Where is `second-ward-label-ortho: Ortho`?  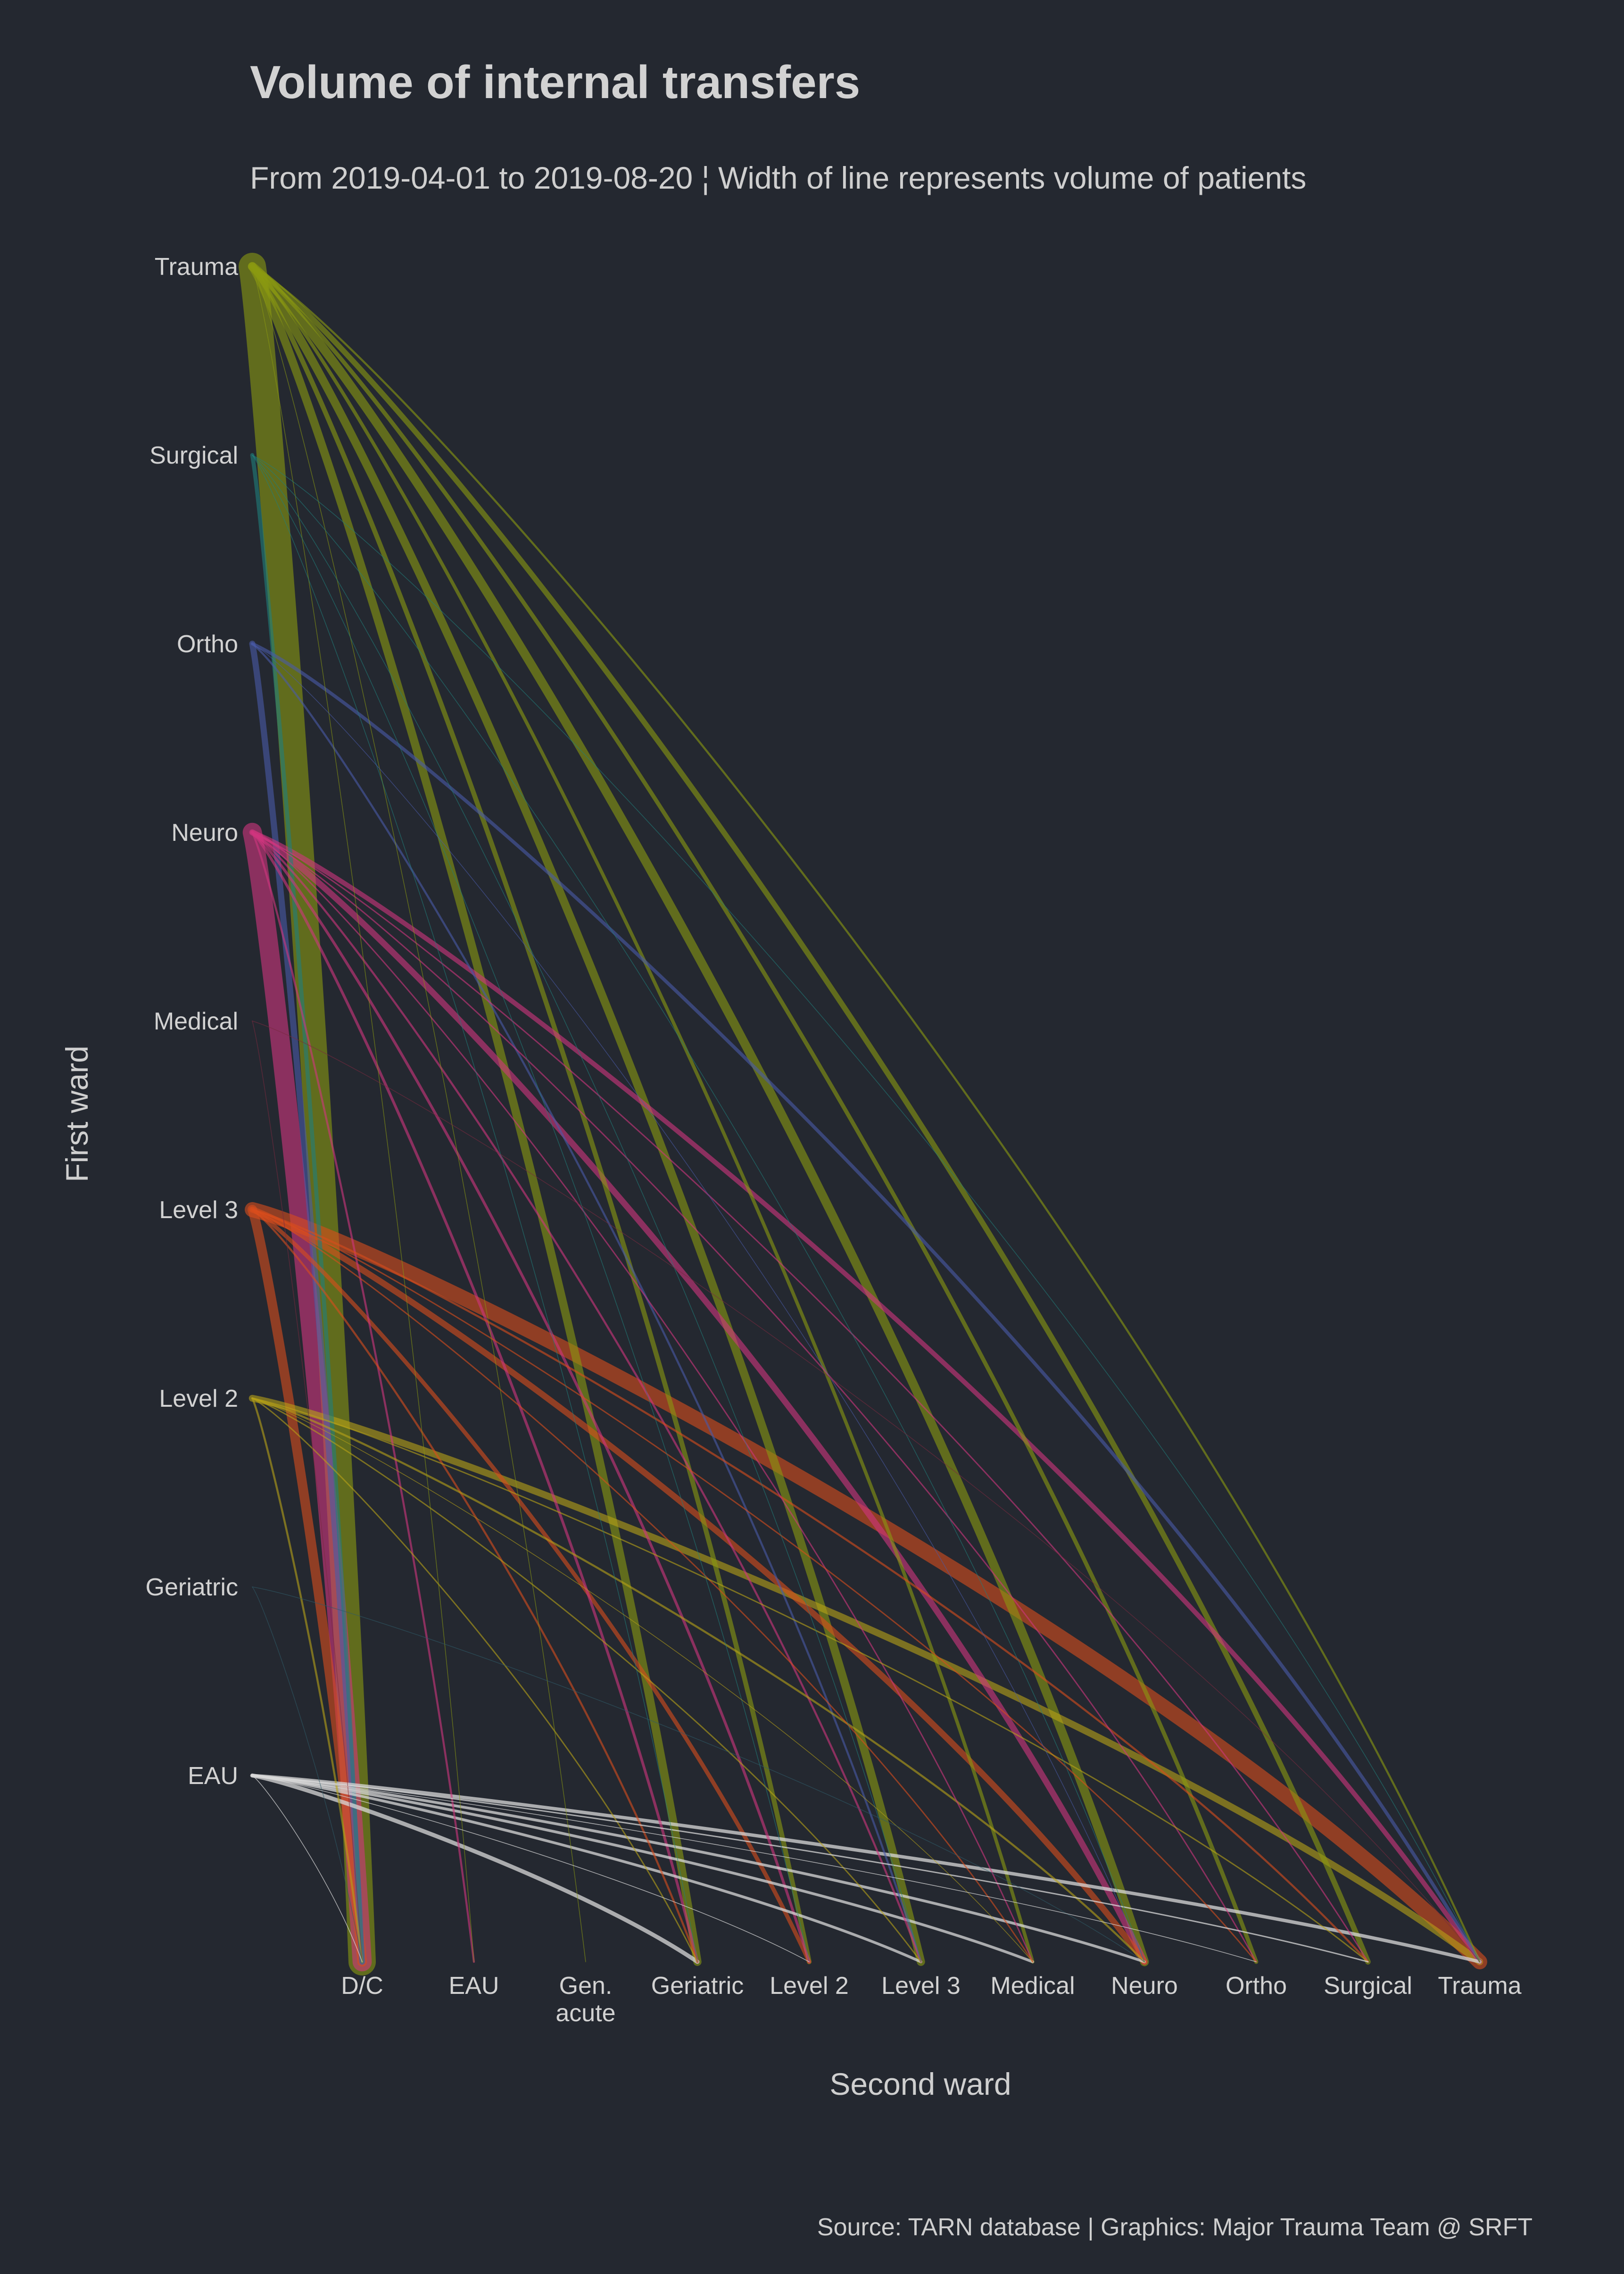 second-ward-label-ortho: Ortho is located at coordinates (1256, 1986).